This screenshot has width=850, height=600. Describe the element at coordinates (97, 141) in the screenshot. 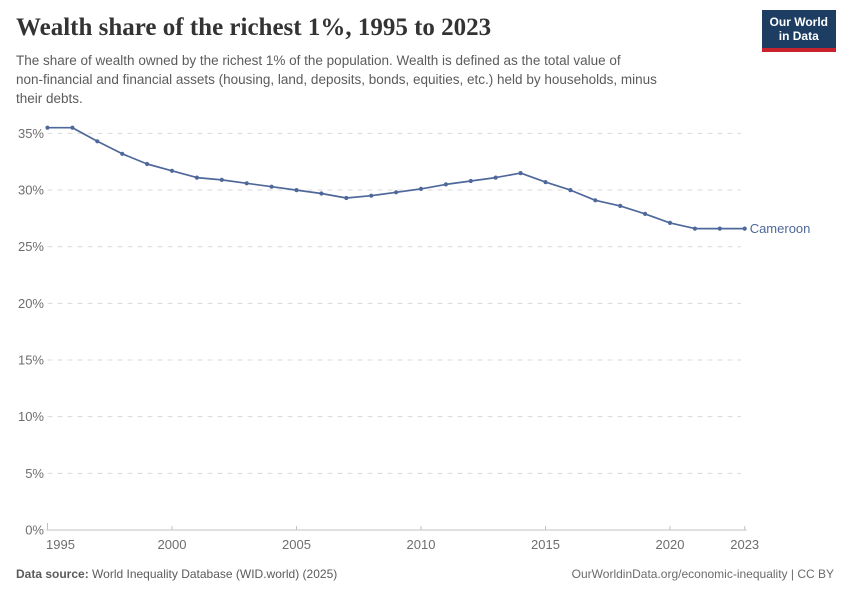

I see `data-point-cameroon-1997` at that location.